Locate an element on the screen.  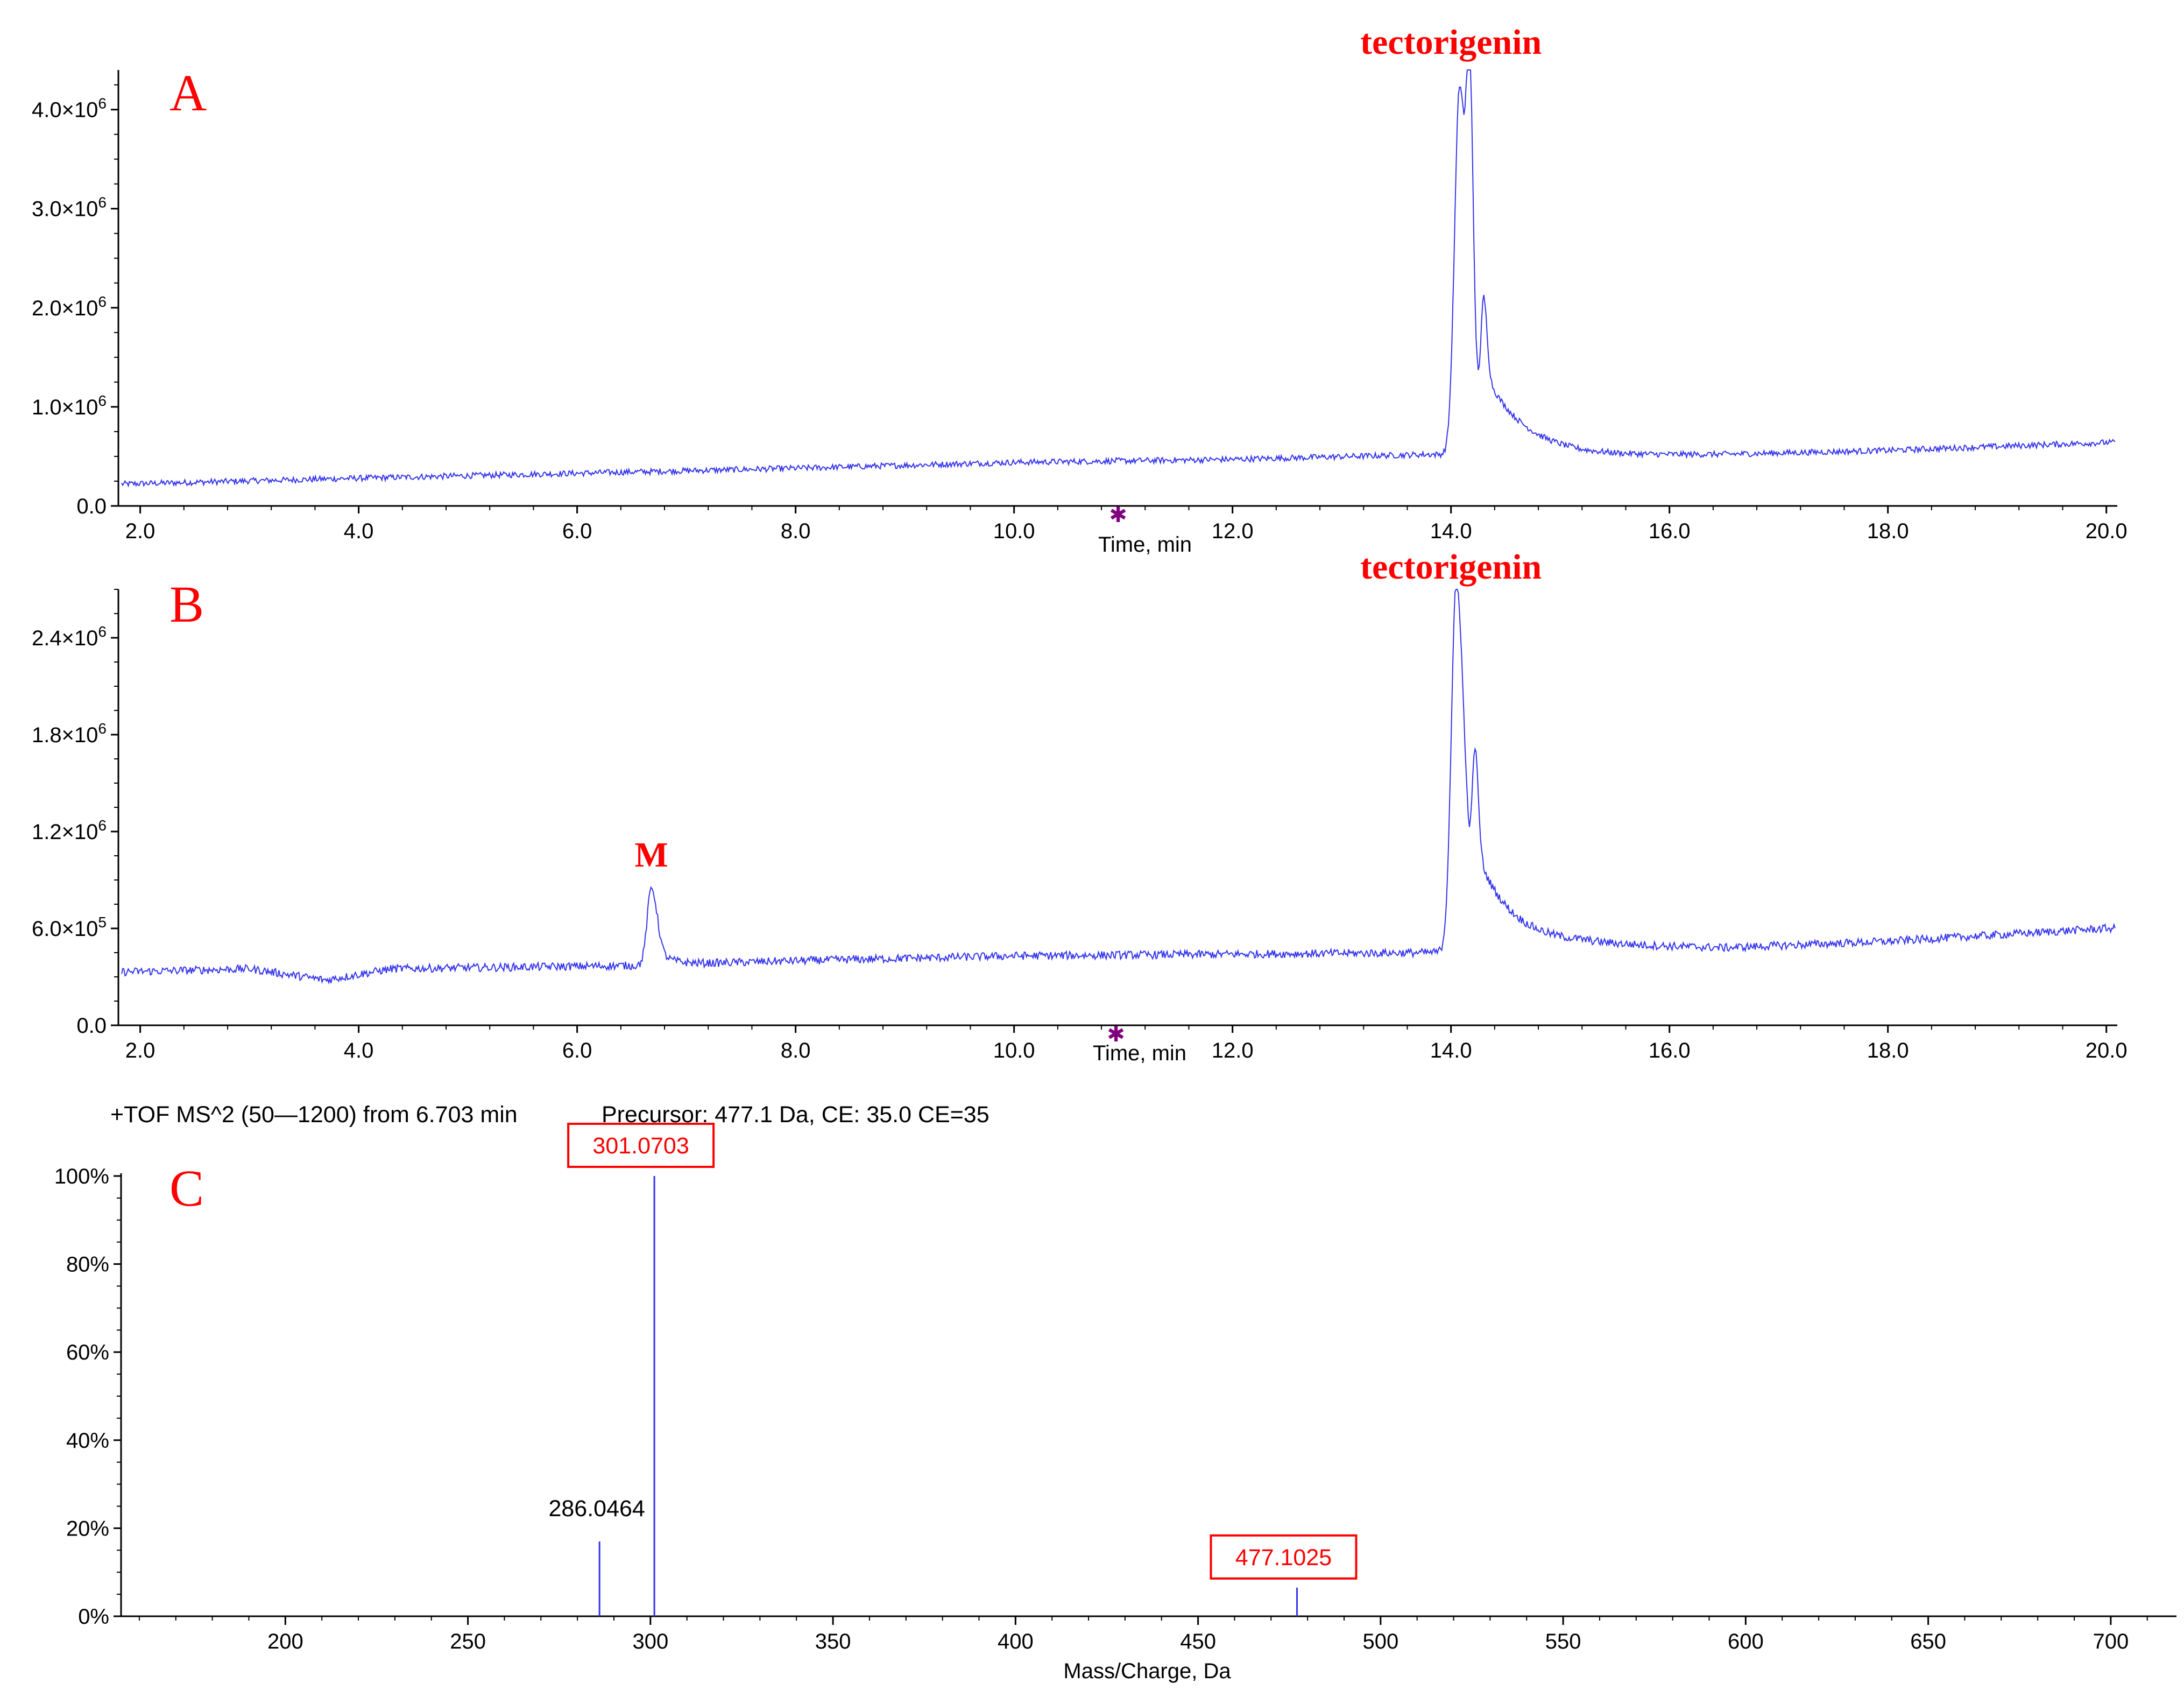
x-tick-label: 450 is located at coordinates (1198, 1641).